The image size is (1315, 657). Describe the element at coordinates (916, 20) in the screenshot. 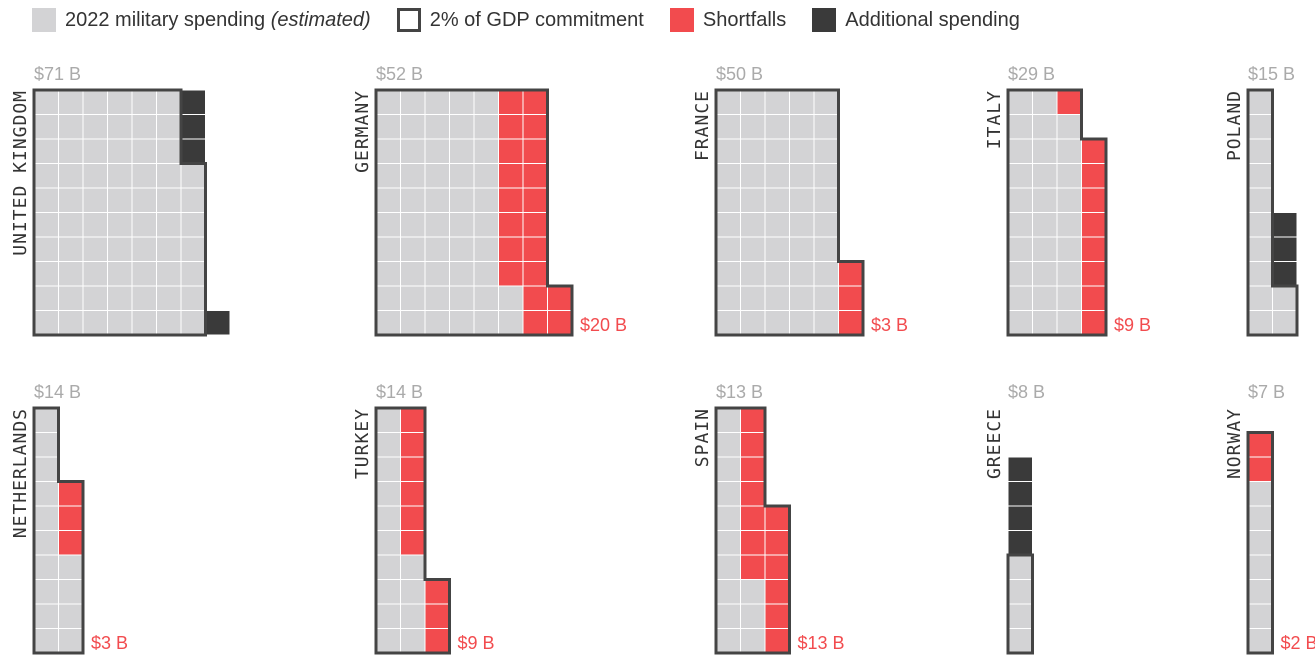

I see `legend-item-additional: Additional spending` at that location.